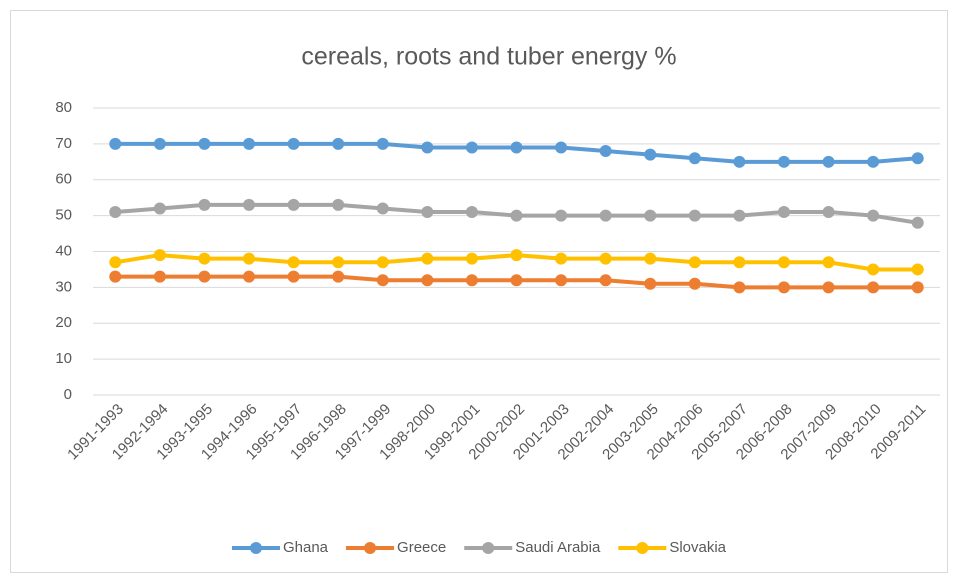  Describe the element at coordinates (697, 547) in the screenshot. I see `legend-label: Slovakia` at that location.